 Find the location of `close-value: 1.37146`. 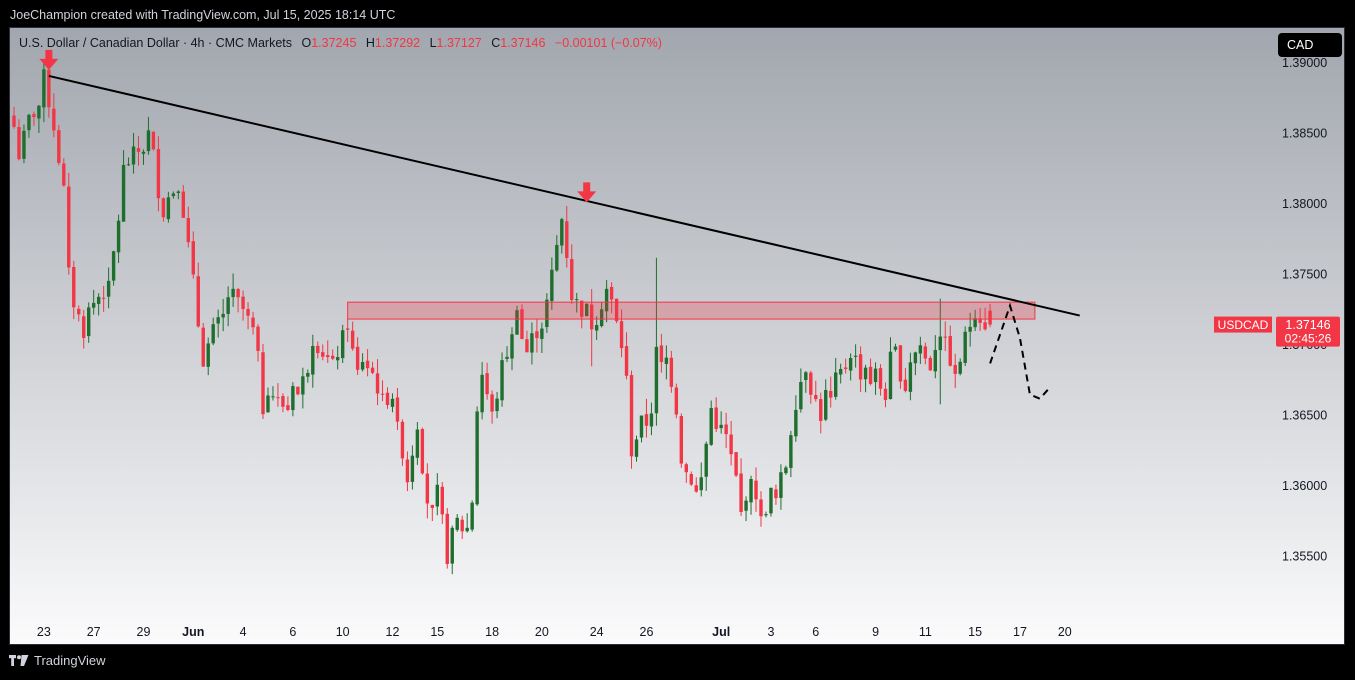

close-value: 1.37146 is located at coordinates (523, 43).